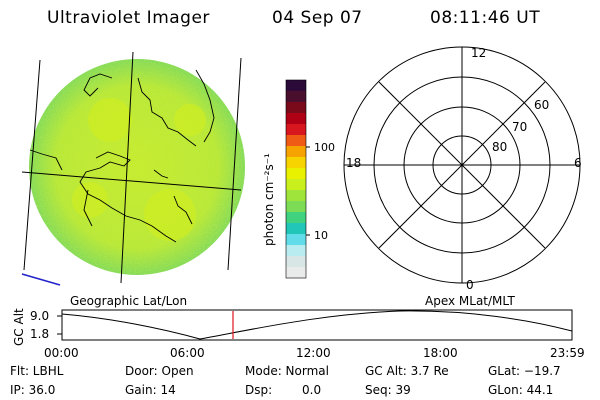  Describe the element at coordinates (287, 371) in the screenshot. I see `mode-value: Mode: Normal` at that location.